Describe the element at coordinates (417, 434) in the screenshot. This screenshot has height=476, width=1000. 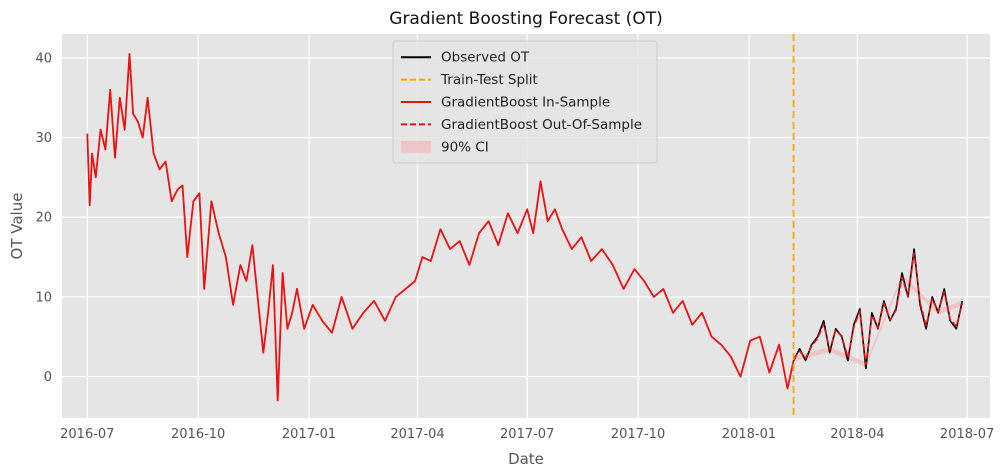
I see `x-tick-label: 2017-04` at that location.